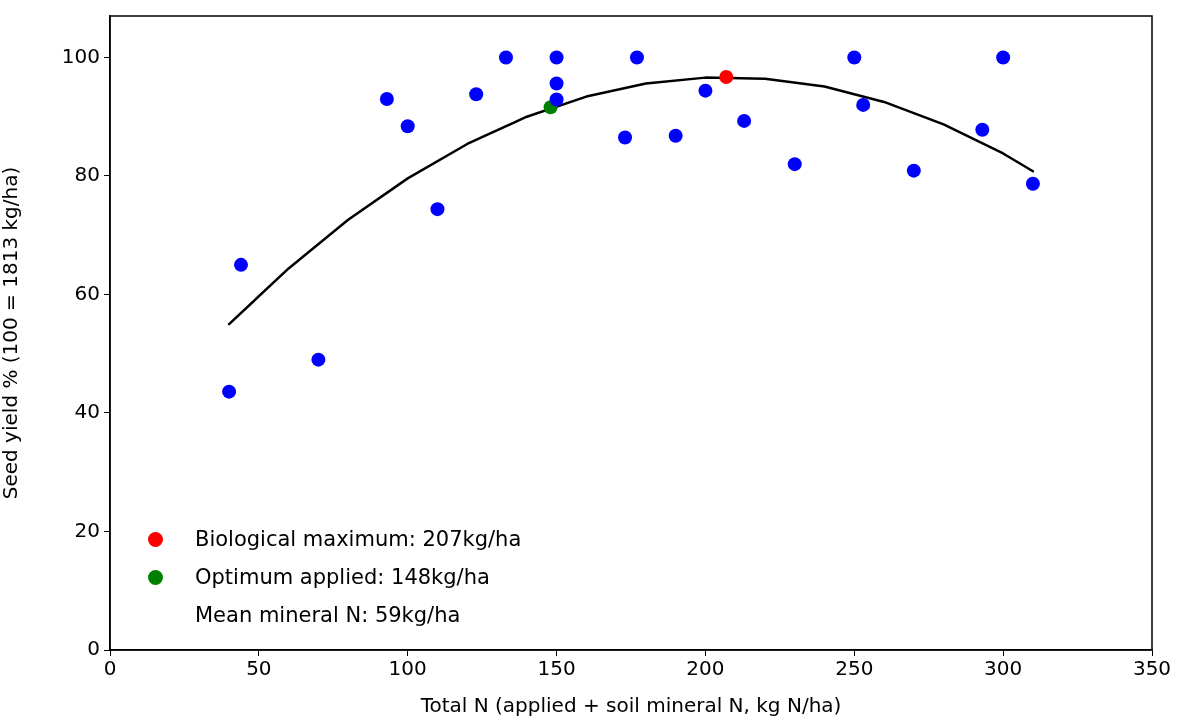 The image size is (1179, 719). Describe the element at coordinates (630, 705) in the screenshot. I see `x-axis-title: Total N (applied + soil mineral N, kg N/ha)` at that location.